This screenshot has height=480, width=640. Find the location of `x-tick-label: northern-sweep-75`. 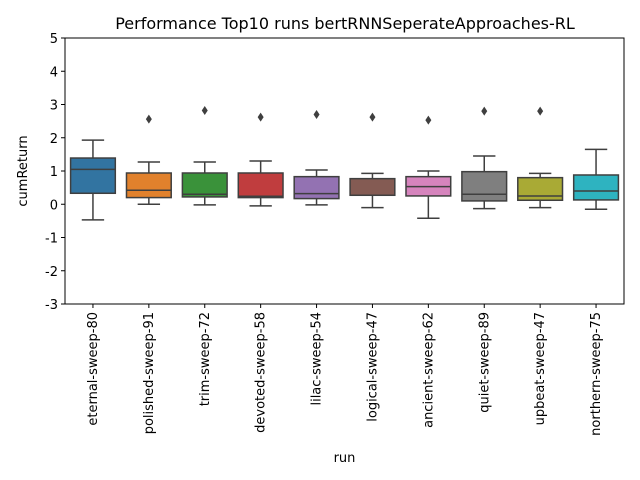

x-tick-label: northern-sweep-75 is located at coordinates (596, 374).